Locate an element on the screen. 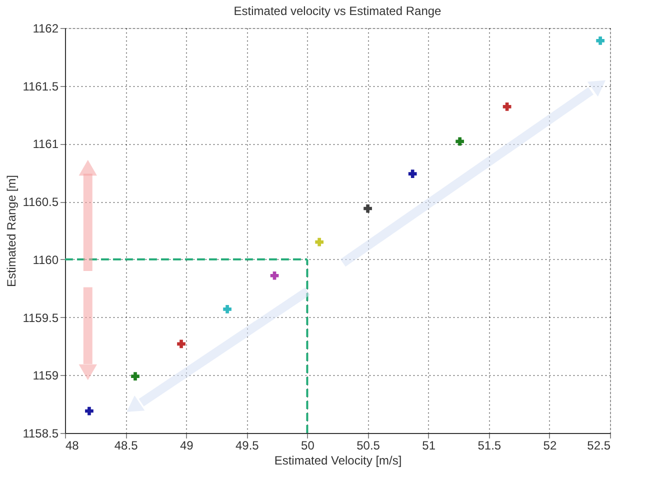 This screenshot has height=483, width=650. x-tick-label: 51.5 is located at coordinates (490, 445).